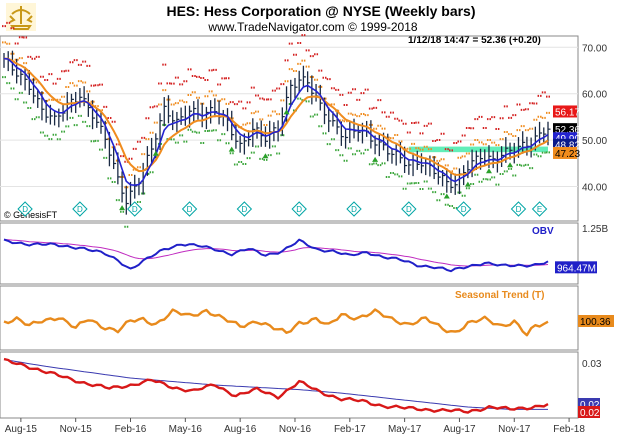  Describe the element at coordinates (478, 149) in the screenshot. I see `resistance-band` at that location.